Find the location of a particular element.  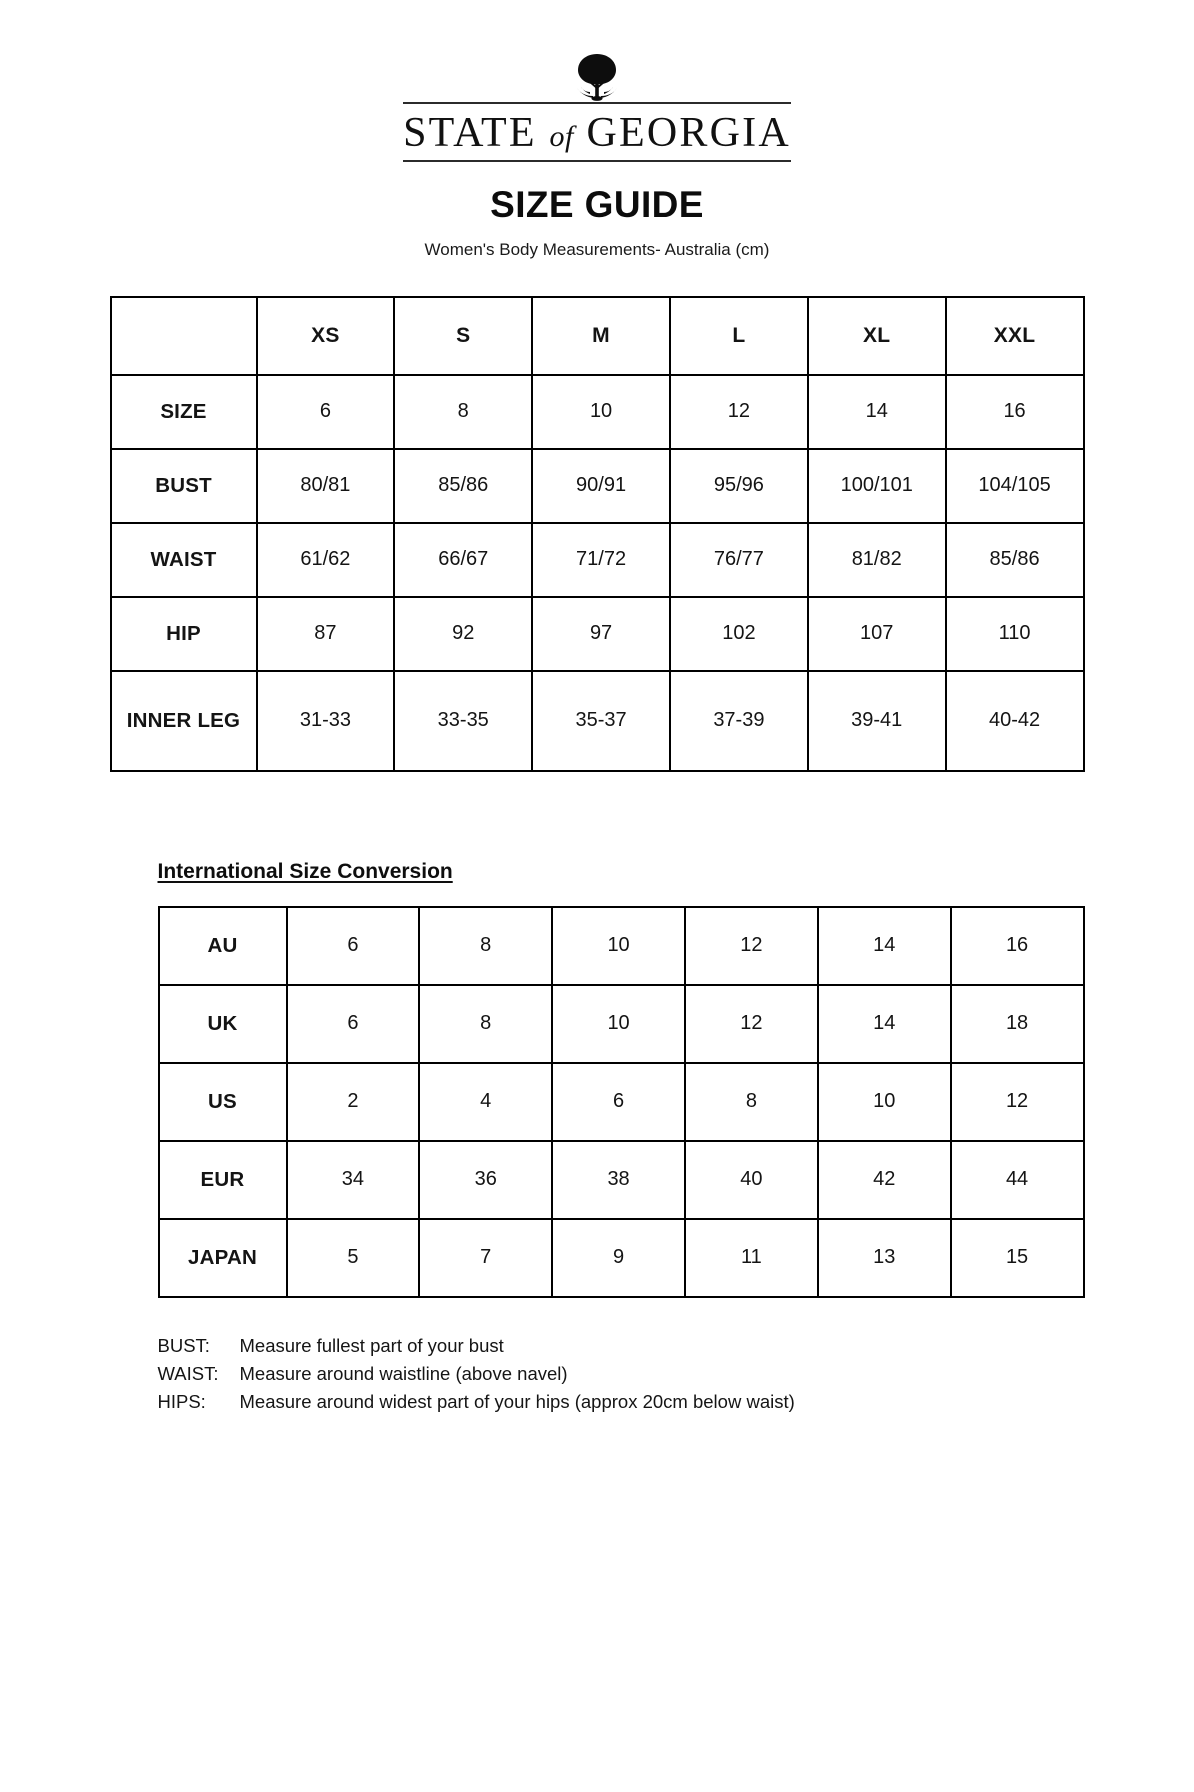

cell-bust-xl: 100/101 is located at coordinates (876, 485).